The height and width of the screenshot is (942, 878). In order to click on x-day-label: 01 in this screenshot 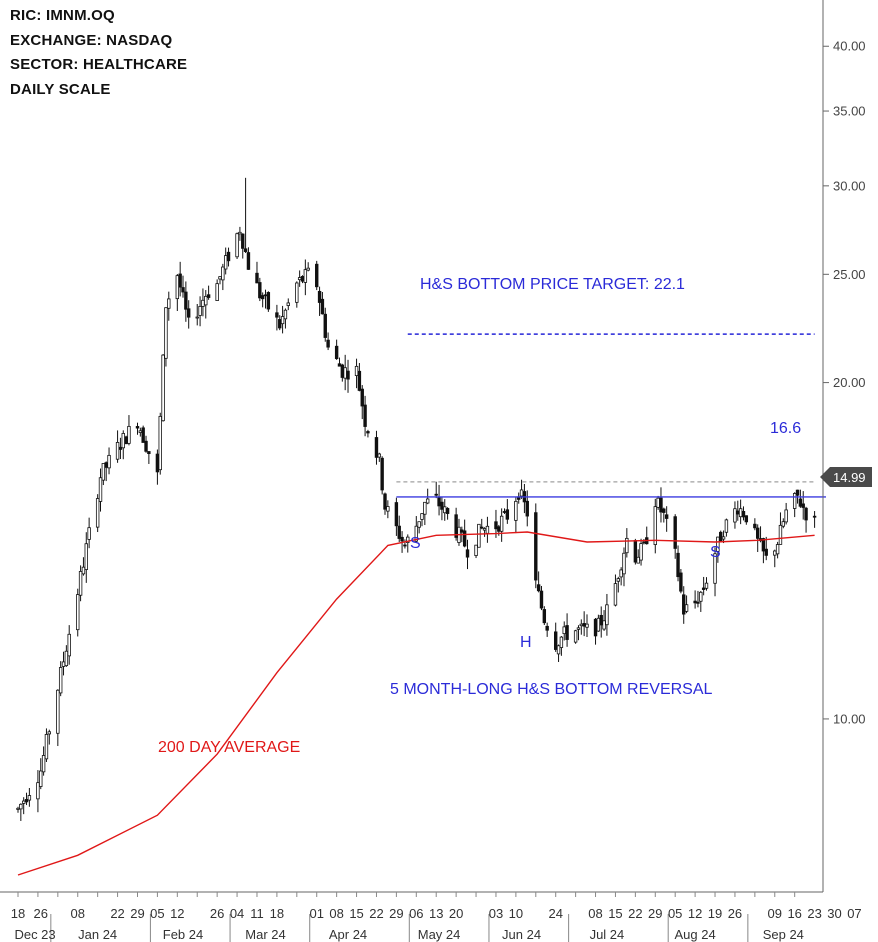, I will do `click(316, 913)`.